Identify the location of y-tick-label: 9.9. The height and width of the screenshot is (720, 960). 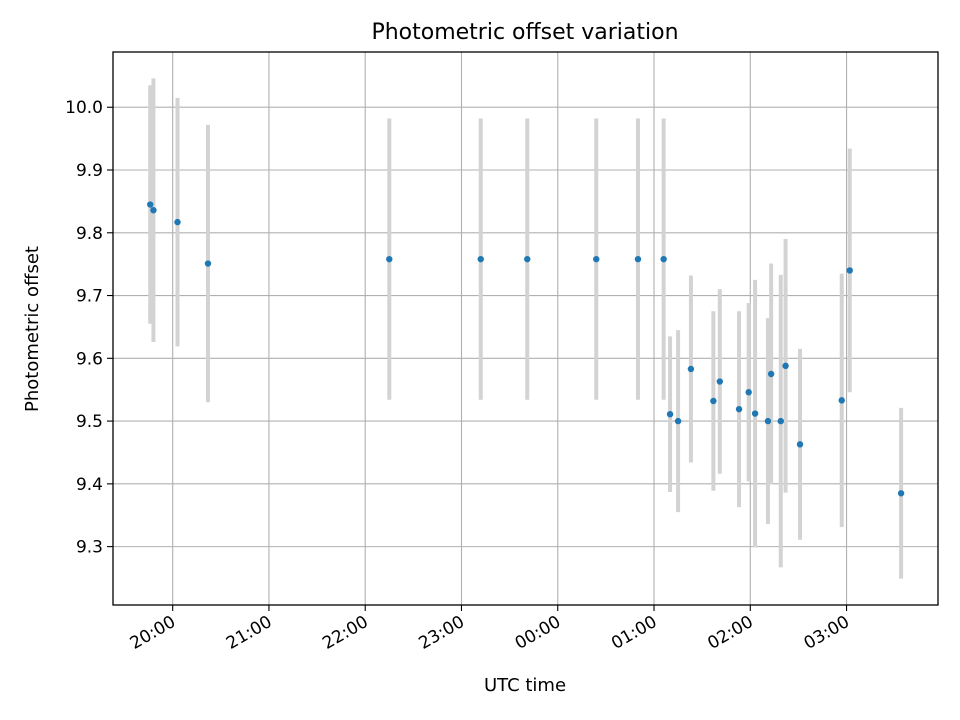
(89, 171).